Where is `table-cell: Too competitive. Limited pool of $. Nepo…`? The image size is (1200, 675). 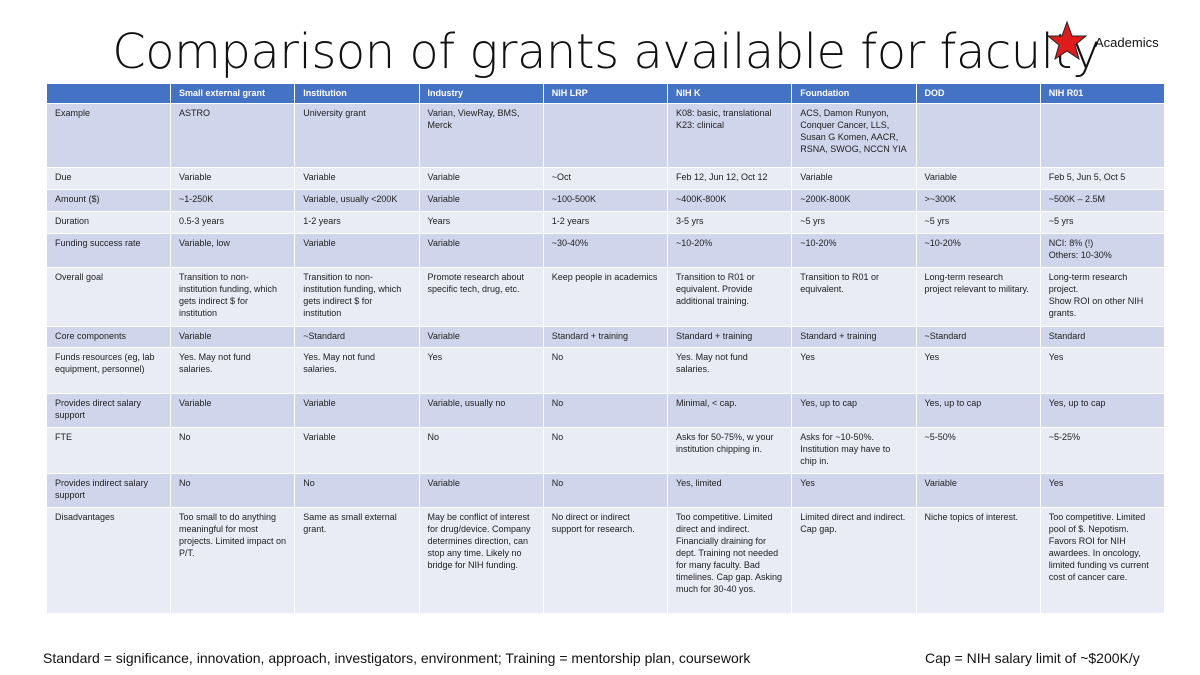 table-cell: Too competitive. Limited pool of $. Nepo… is located at coordinates (1102, 560).